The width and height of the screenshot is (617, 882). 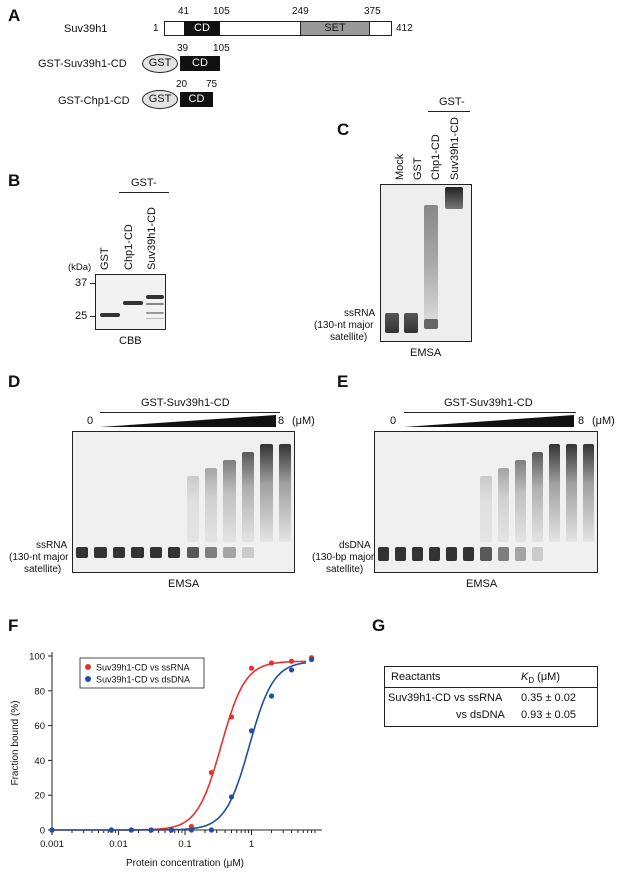 What do you see at coordinates (349, 337) in the screenshot?
I see `panel-c-probe-line3: satellite)` at bounding box center [349, 337].